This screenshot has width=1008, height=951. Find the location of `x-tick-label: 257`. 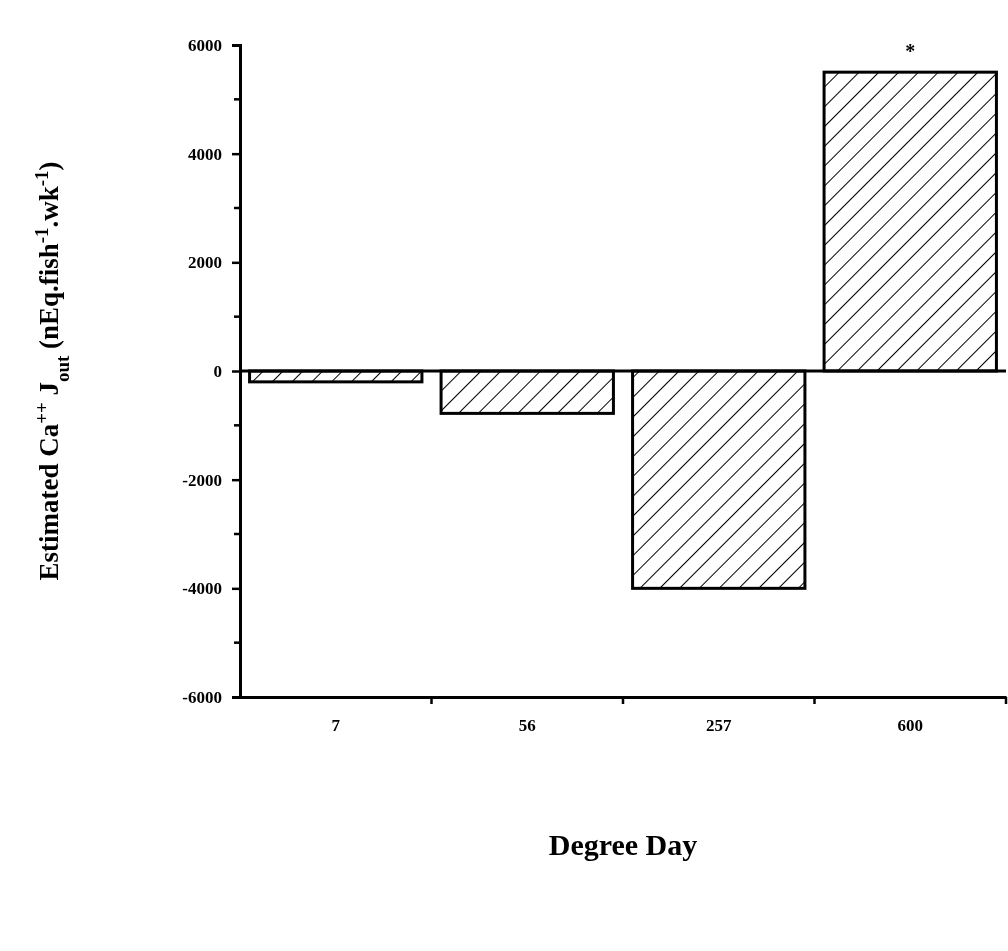

x-tick-label: 257 is located at coordinates (719, 726).